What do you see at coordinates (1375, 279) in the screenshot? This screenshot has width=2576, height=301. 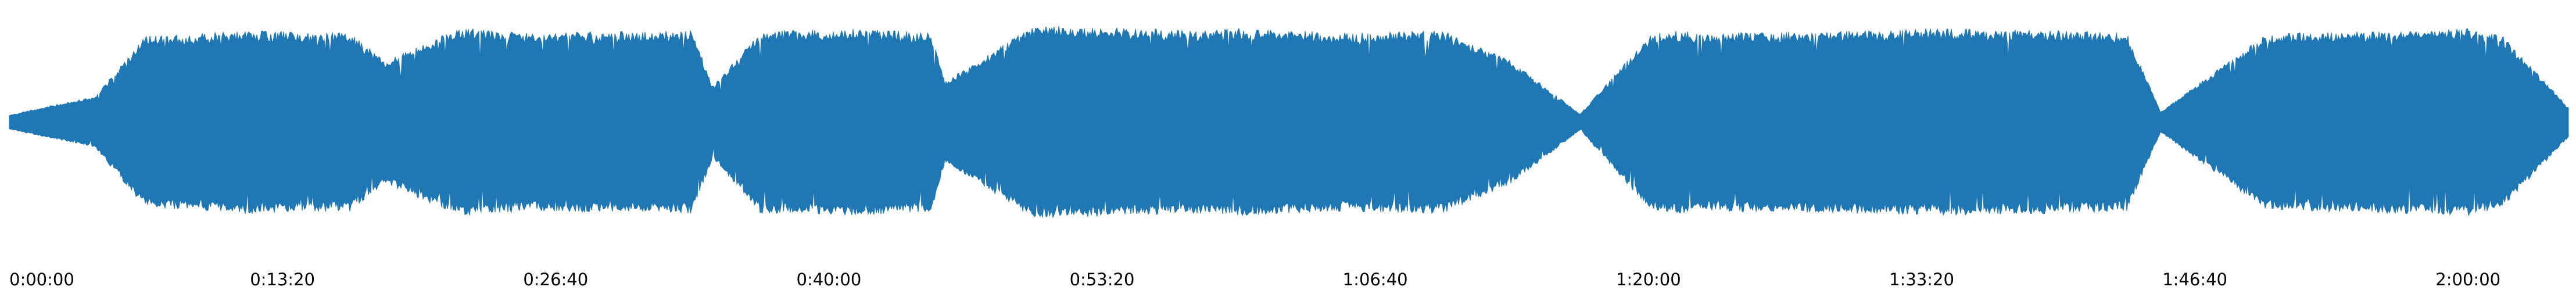 I see `x-tick-label: 1:06:40` at bounding box center [1375, 279].